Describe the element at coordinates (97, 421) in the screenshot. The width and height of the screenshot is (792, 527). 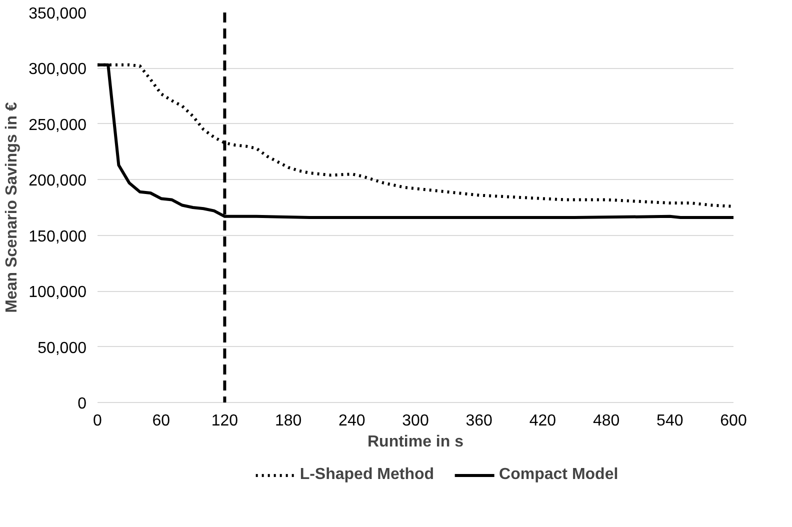
I see `x-tick-label: 0` at that location.